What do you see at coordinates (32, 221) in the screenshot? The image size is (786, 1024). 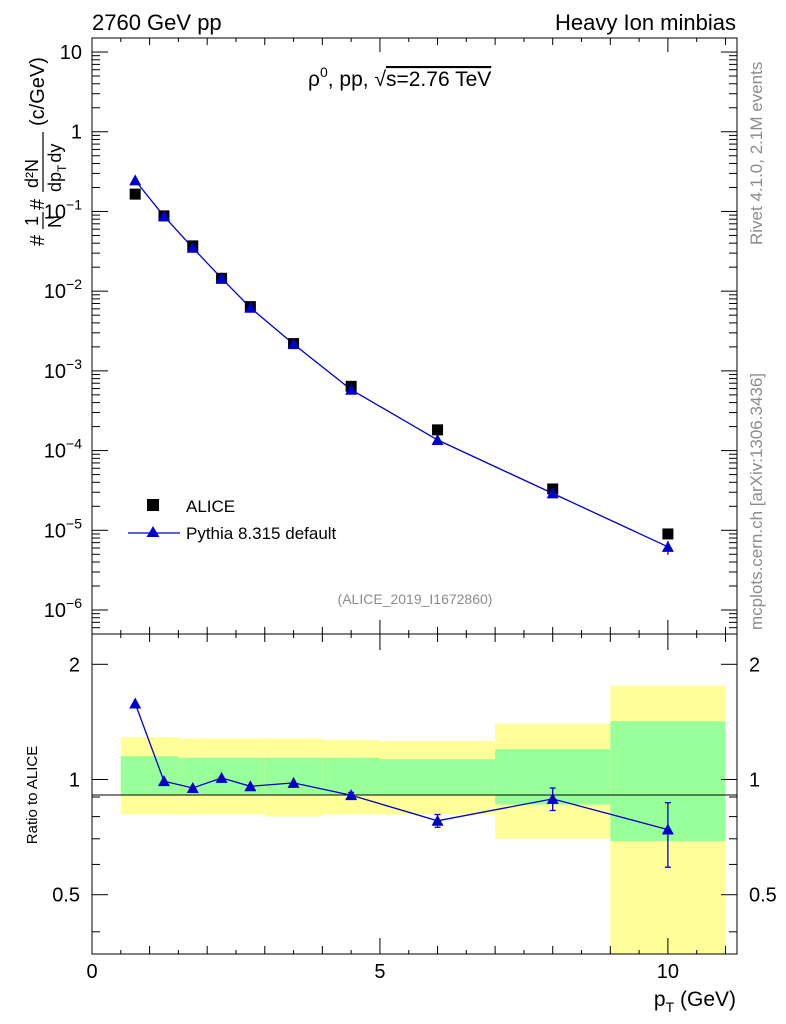 I see `y-label-one: 1` at bounding box center [32, 221].